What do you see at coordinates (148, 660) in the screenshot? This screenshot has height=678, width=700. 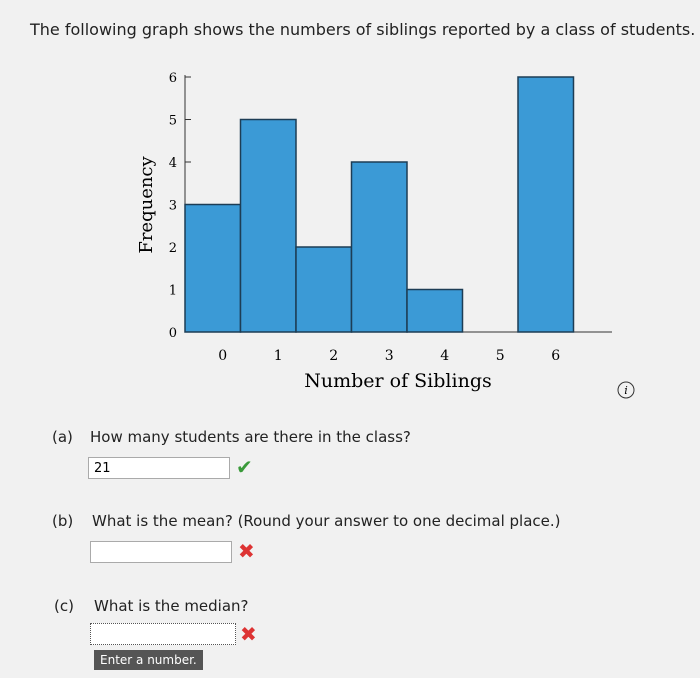 I see `hint: Enter a number.` at bounding box center [148, 660].